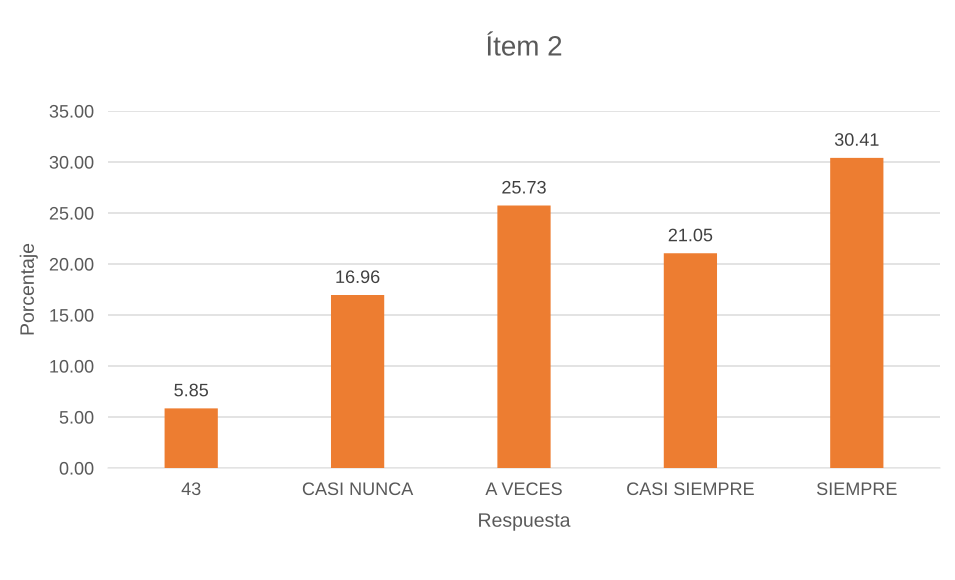  Describe the element at coordinates (856, 489) in the screenshot. I see `x-tick-label: SIEMPRE` at that location.